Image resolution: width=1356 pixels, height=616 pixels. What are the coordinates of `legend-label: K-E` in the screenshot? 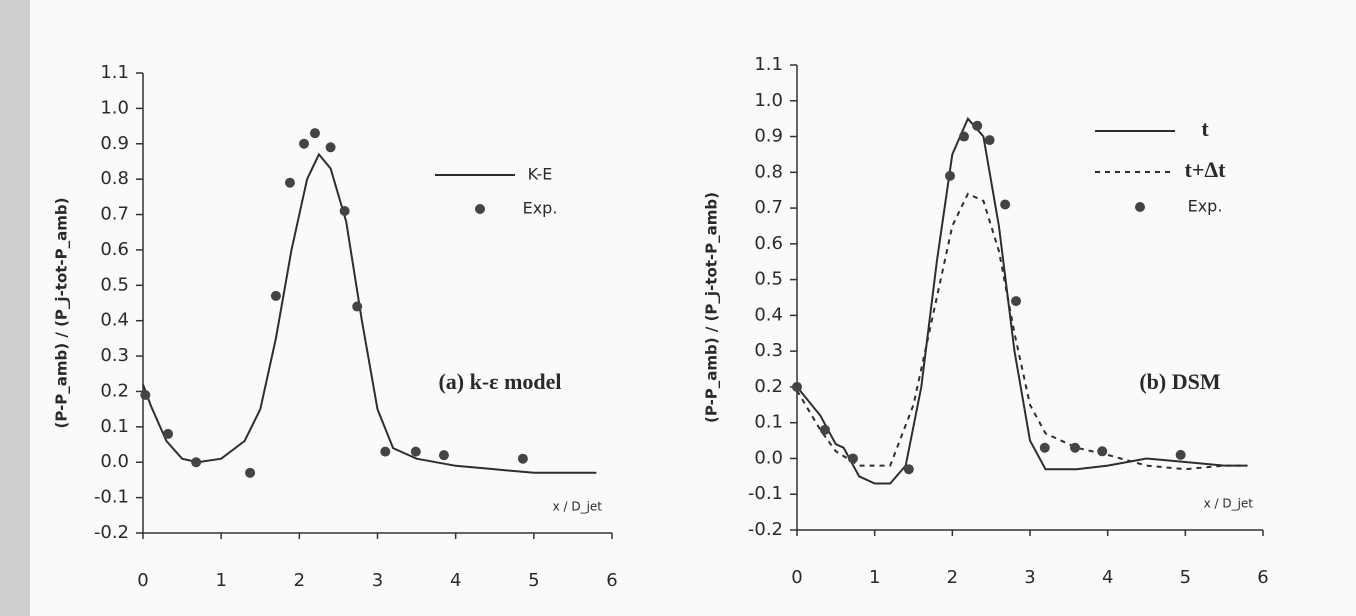 It's located at (540, 174).